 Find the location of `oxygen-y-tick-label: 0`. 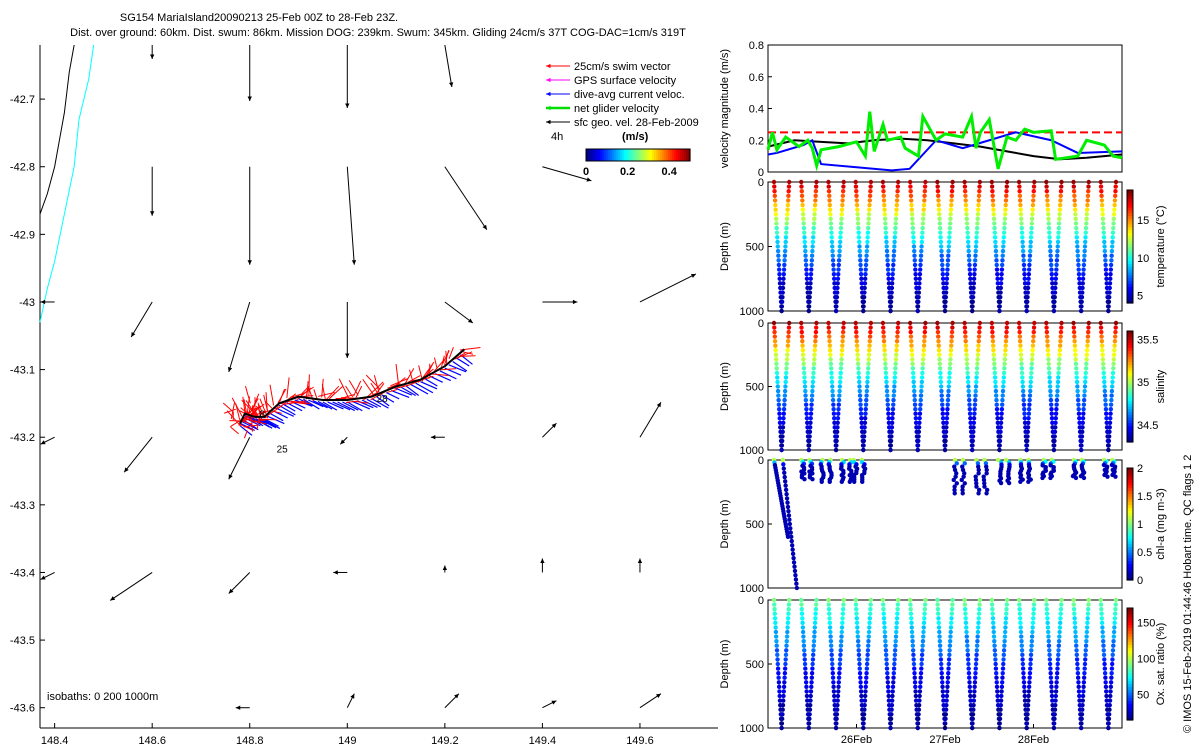

oxygen-y-tick-label: 0 is located at coordinates (761, 601).